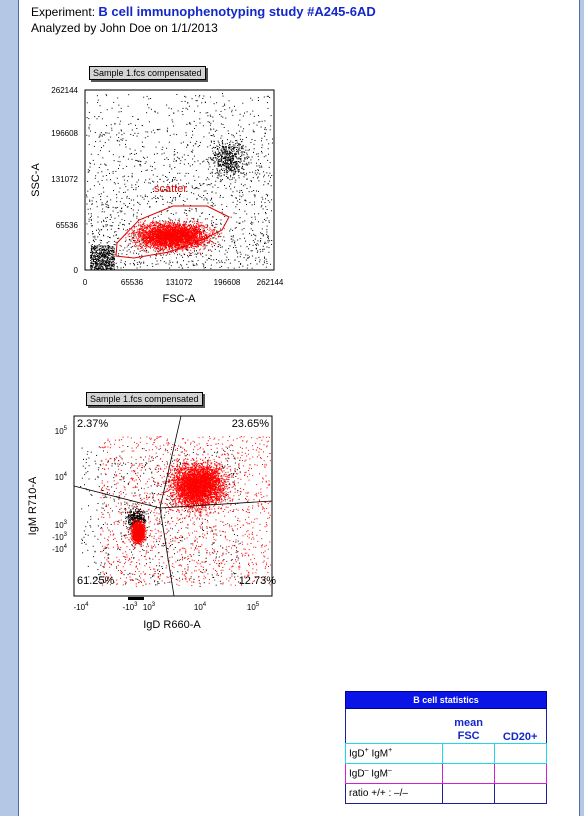 The image size is (584, 816). I want to click on quad-line-bottom, so click(167, 552).